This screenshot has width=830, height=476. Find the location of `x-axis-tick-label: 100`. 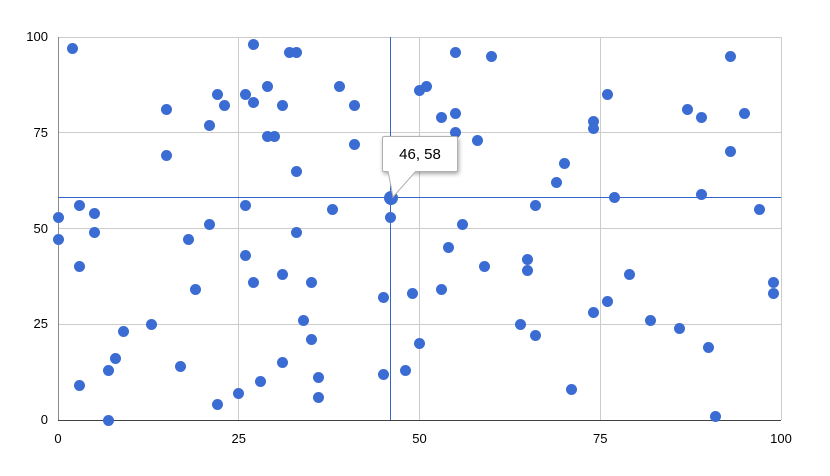

x-axis-tick-label: 100 is located at coordinates (781, 438).